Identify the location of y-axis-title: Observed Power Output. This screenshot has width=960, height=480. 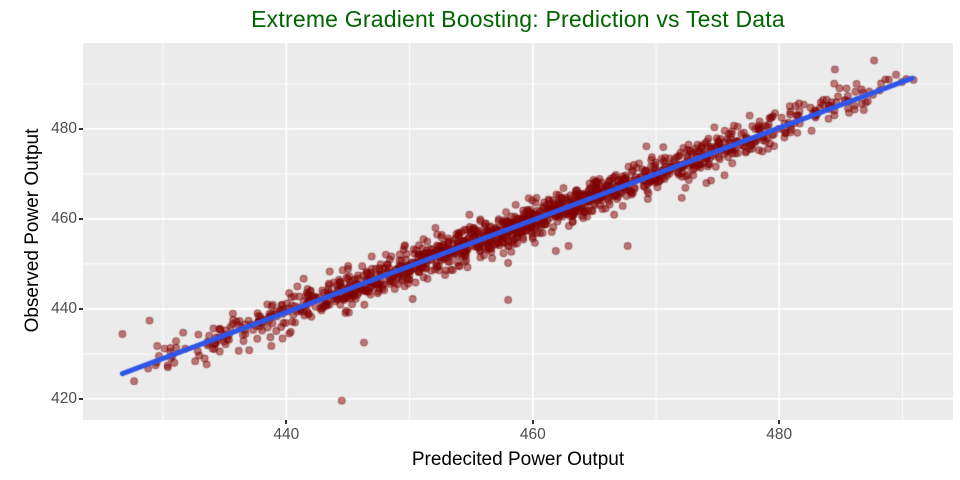
(32, 230).